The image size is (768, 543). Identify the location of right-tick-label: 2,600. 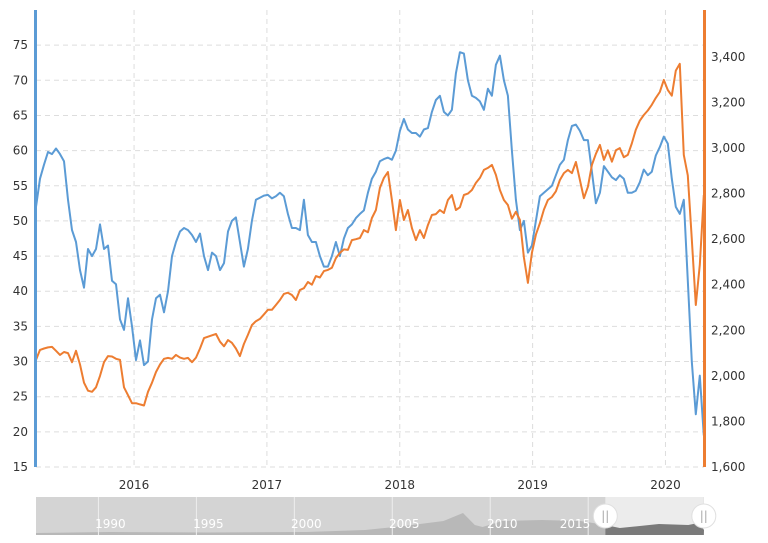
(728, 239).